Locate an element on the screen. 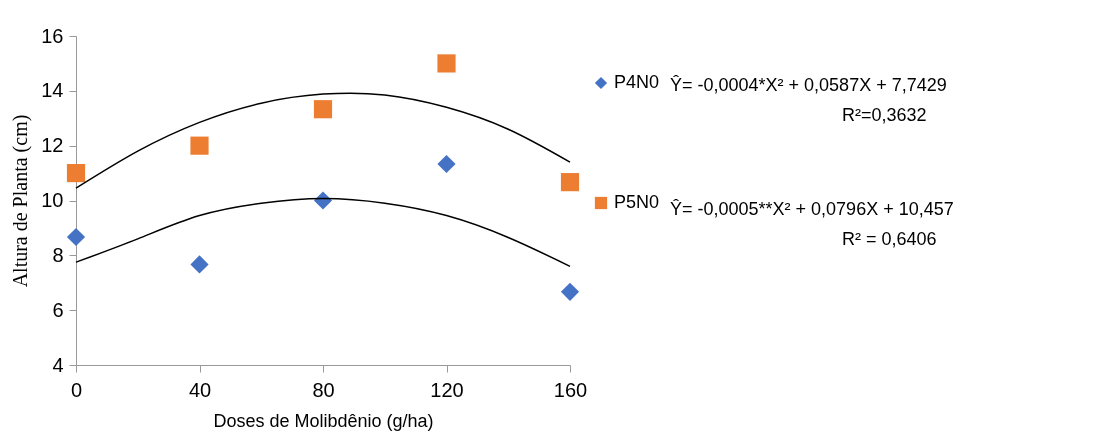  x-tick-label: 0 is located at coordinates (76, 389).